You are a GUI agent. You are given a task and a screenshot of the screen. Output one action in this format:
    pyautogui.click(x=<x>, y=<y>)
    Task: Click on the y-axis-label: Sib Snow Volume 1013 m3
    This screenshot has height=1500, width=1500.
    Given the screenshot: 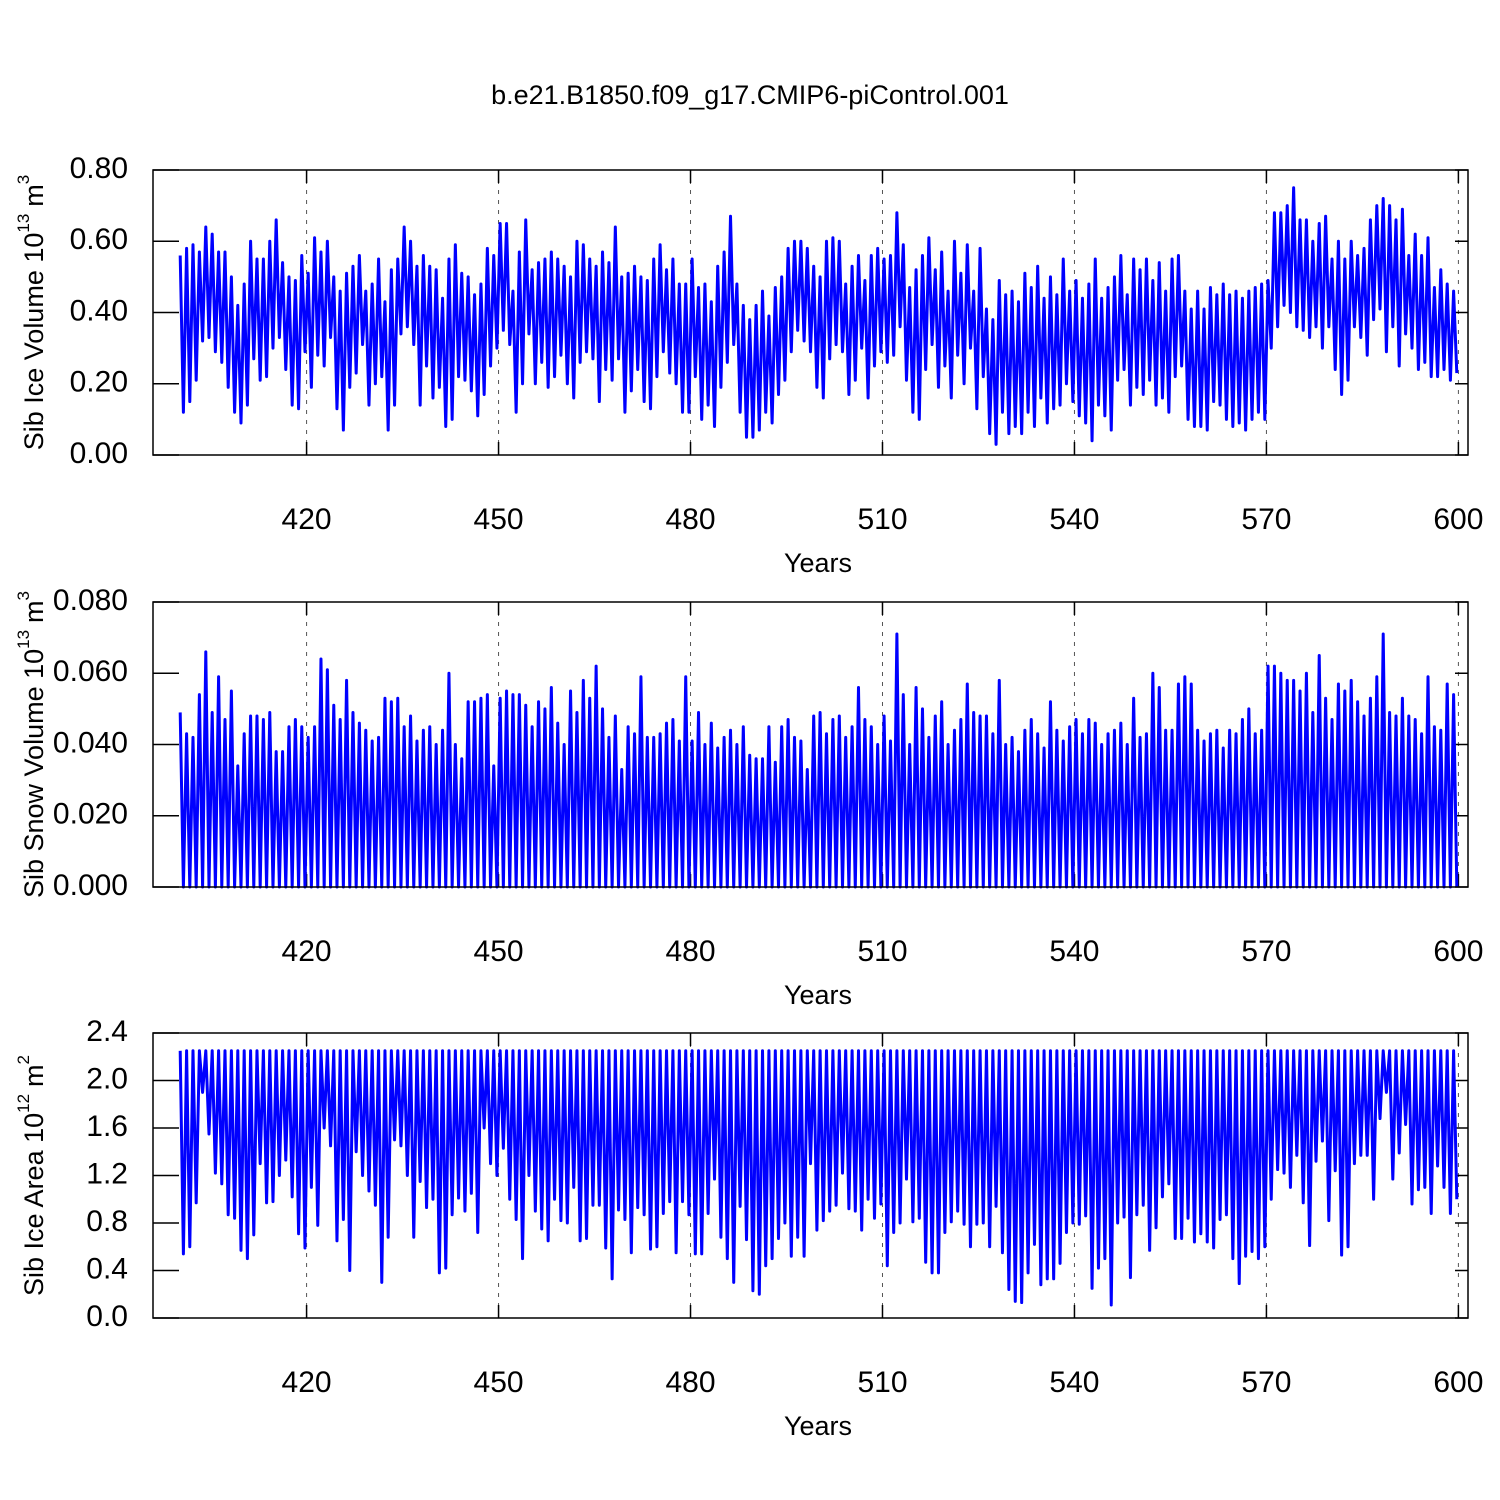 What is the action you would take?
    pyautogui.click(x=31, y=744)
    